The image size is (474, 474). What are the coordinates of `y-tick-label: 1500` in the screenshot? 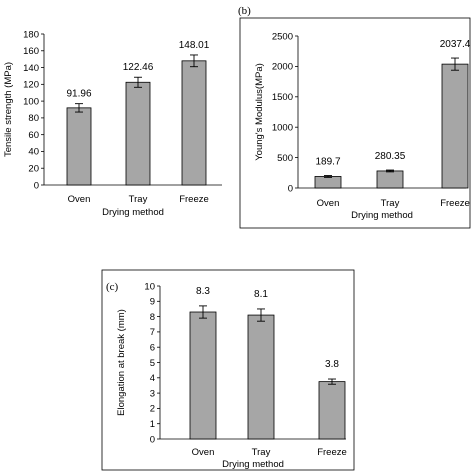 It's located at (282, 97).